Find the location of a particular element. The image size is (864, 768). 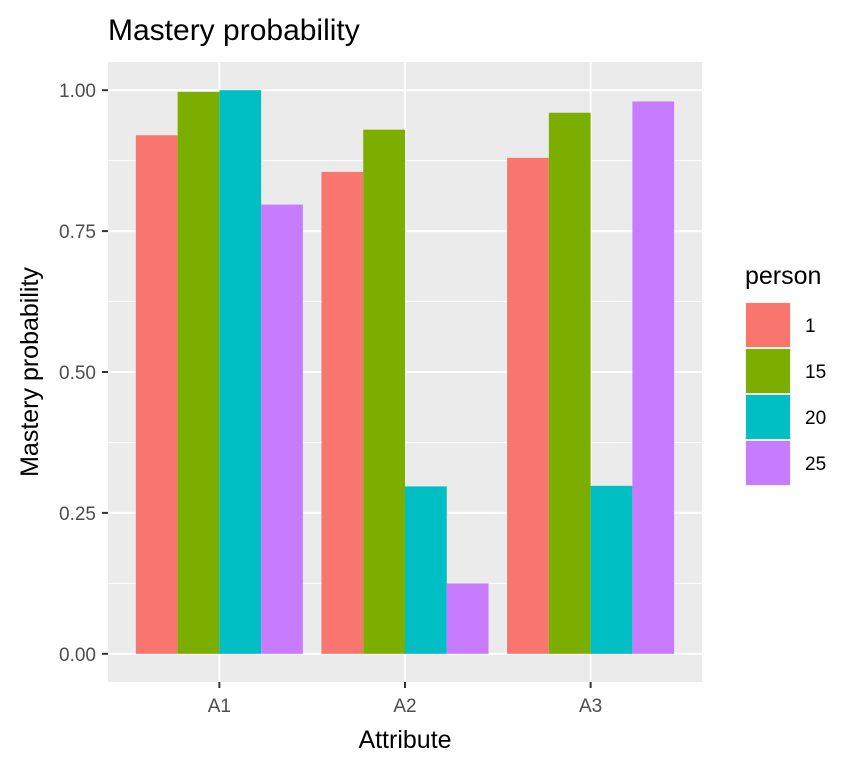

legend-label: 15 is located at coordinates (815, 372).